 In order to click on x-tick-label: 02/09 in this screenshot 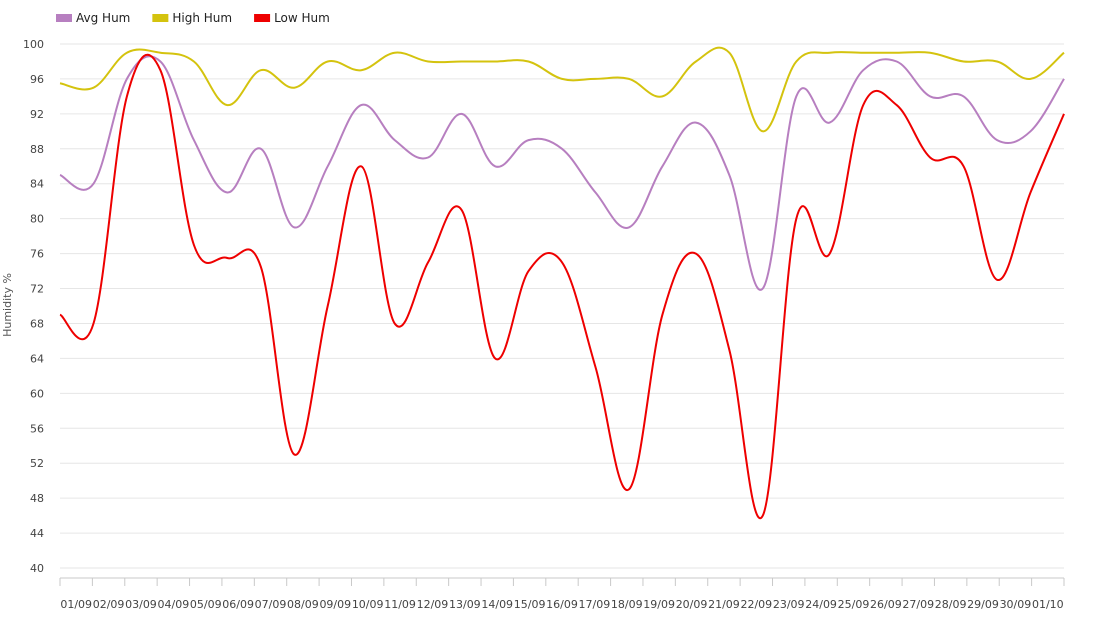, I will do `click(109, 604)`.